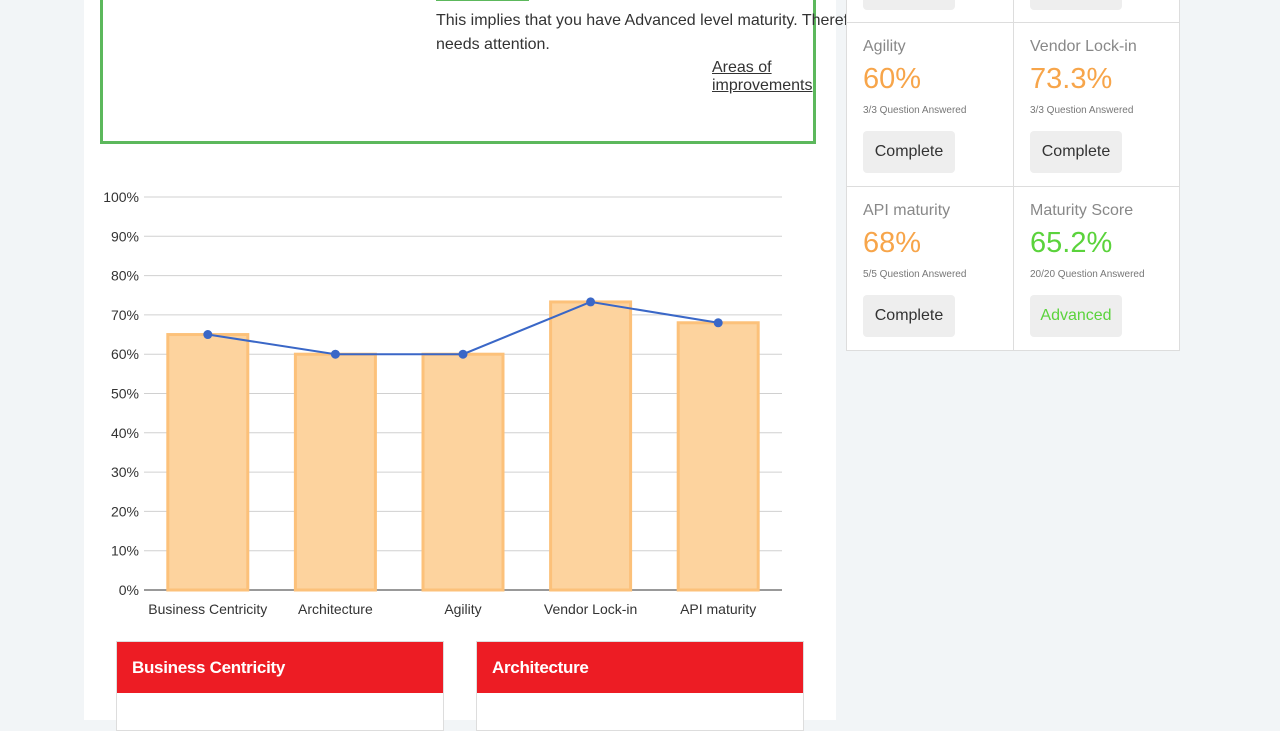 This screenshot has height=731, width=1280. I want to click on metric-title: Vendor Lock-in, so click(1083, 46).